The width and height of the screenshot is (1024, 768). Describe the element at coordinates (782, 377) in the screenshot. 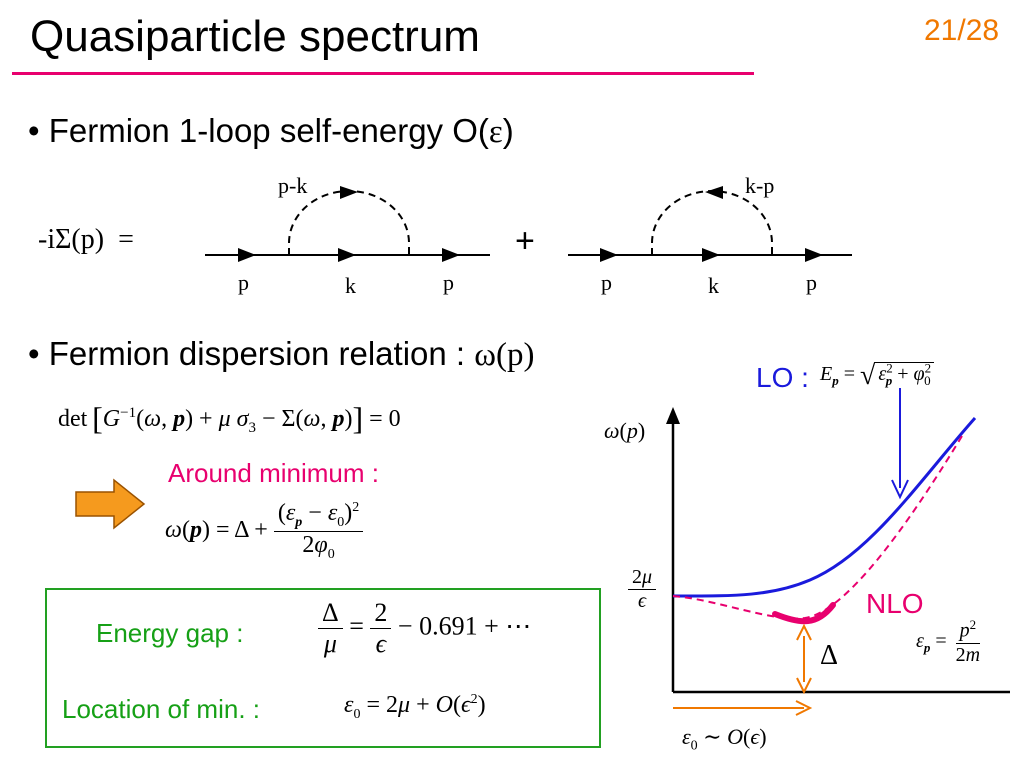

I see `lo-label: LO :` at that location.